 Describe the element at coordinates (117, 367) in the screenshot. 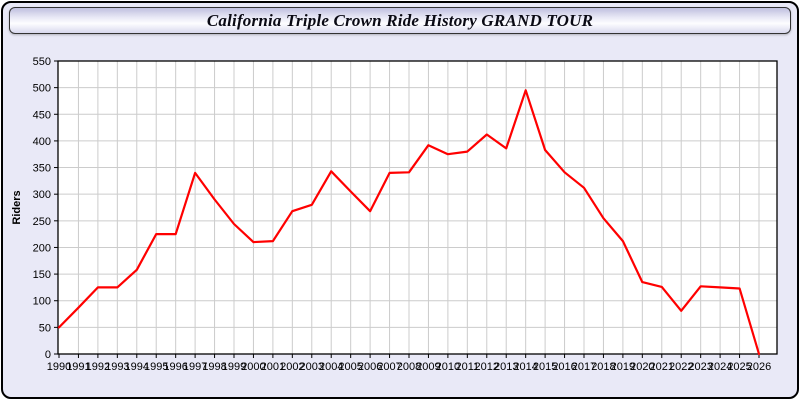

I see `x-tick-label: 1993` at that location.